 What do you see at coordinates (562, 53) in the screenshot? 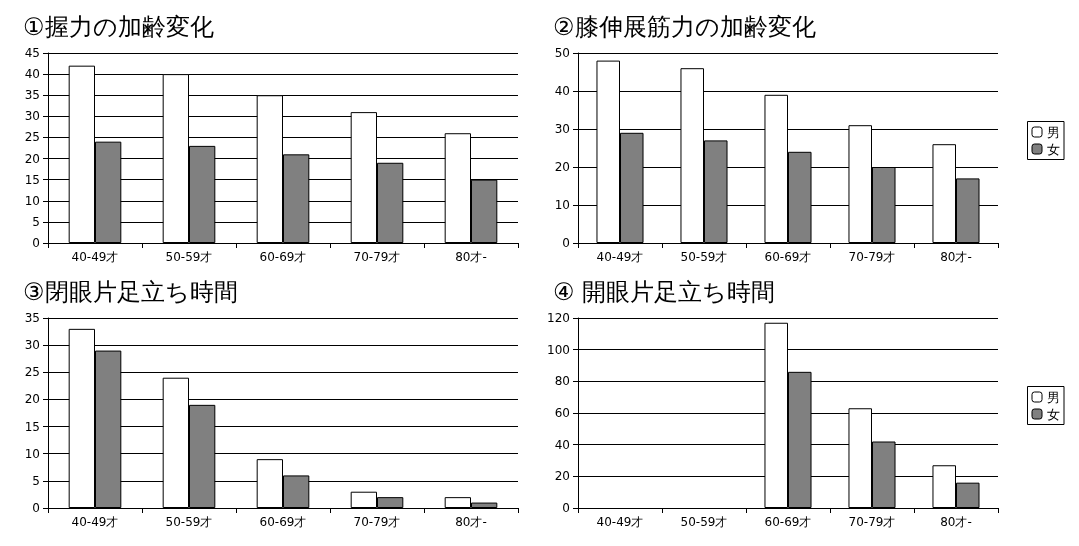
I see `y-tick-label: 50` at bounding box center [562, 53].